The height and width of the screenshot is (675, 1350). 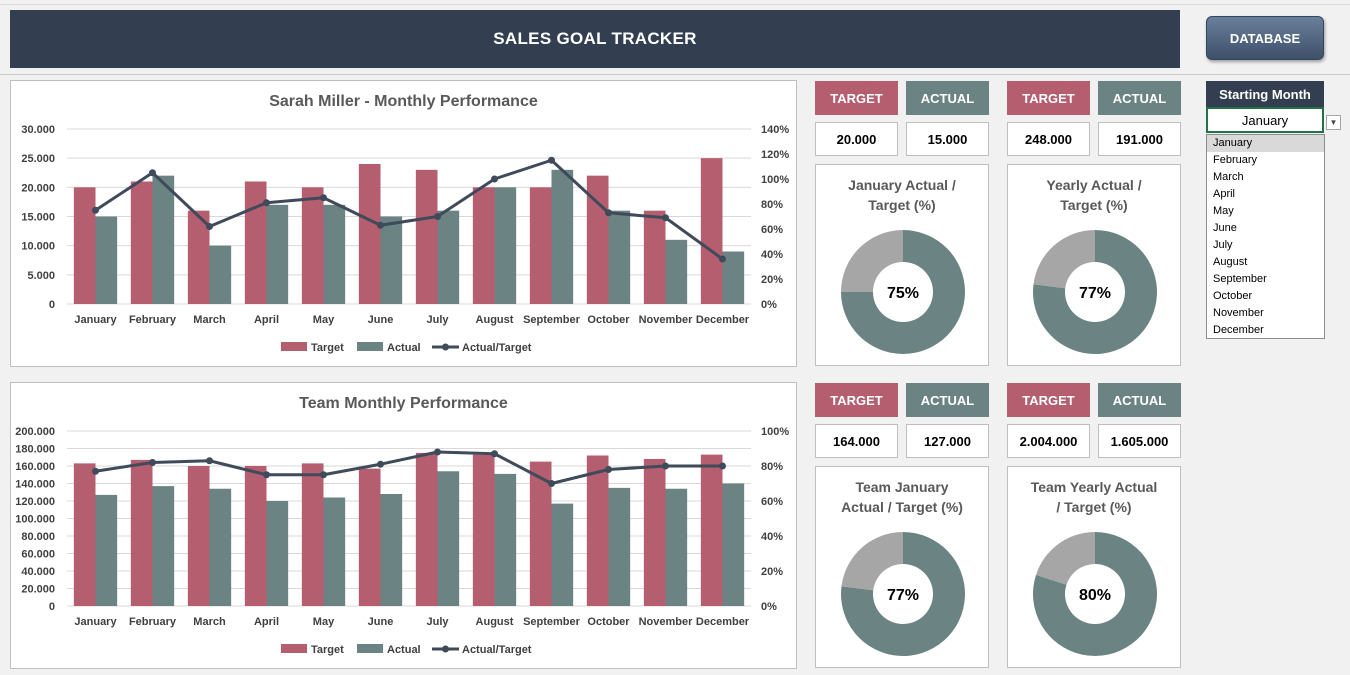 I want to click on x-tick-label: July, so click(x=437, y=622).